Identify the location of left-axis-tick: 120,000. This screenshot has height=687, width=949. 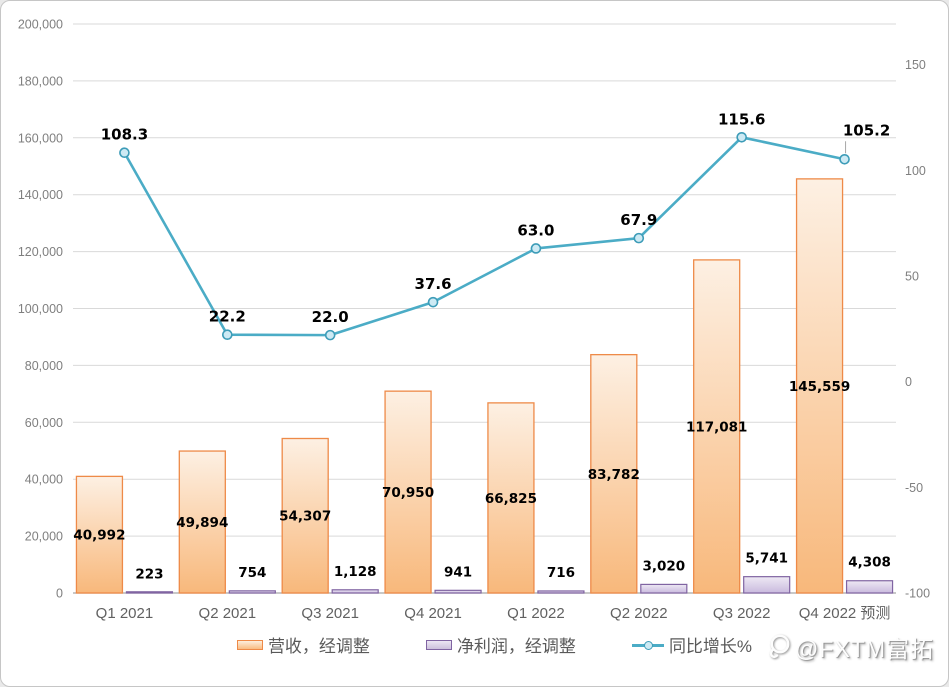
(40, 252).